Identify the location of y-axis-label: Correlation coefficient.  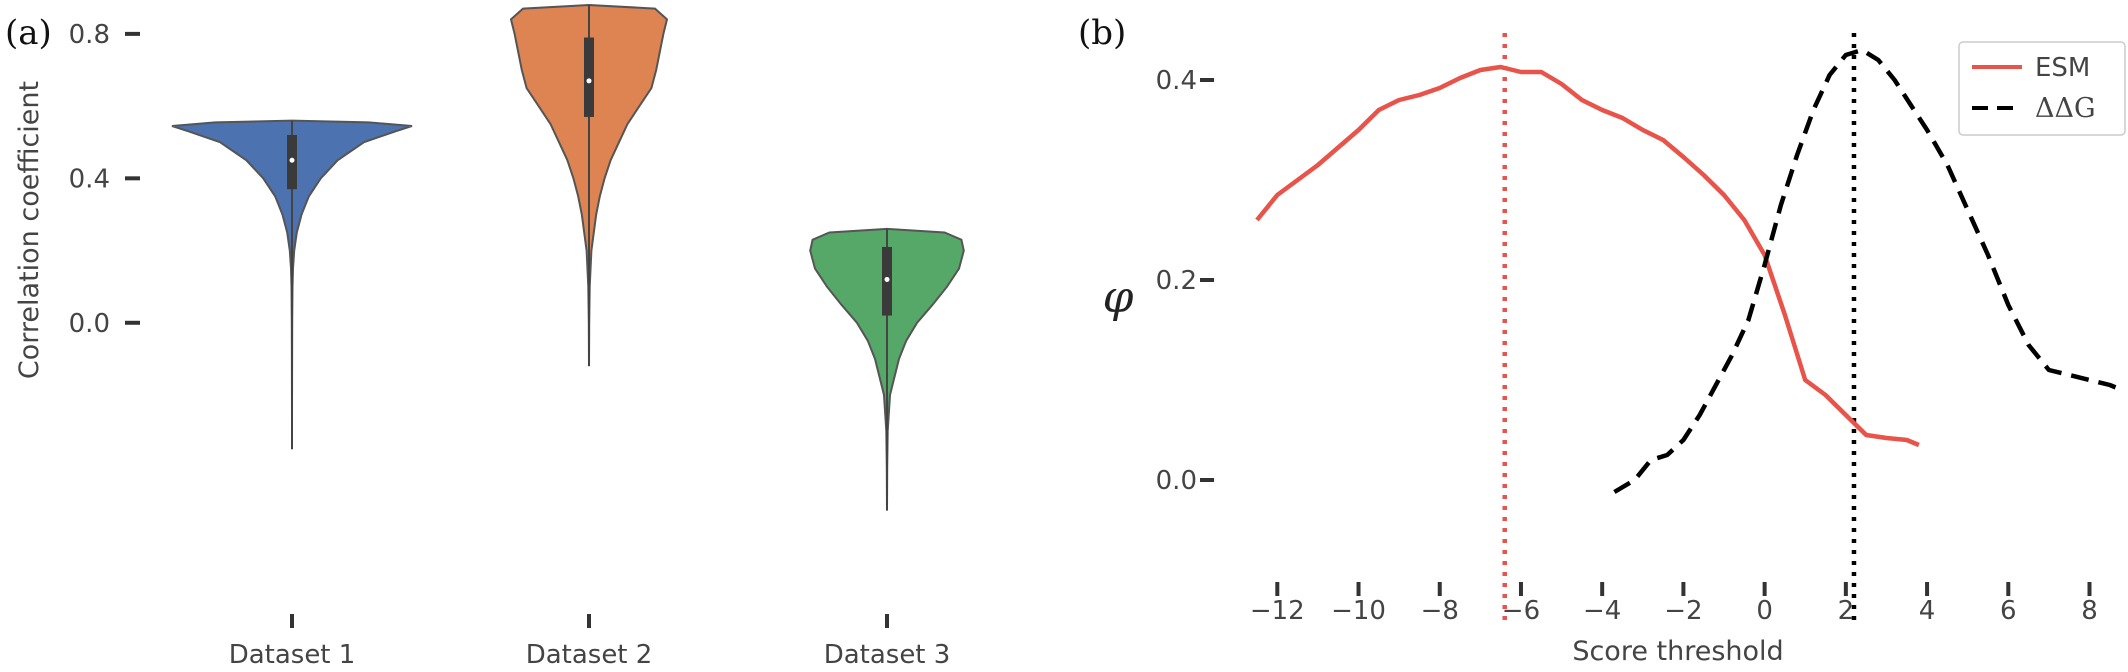
(29, 230).